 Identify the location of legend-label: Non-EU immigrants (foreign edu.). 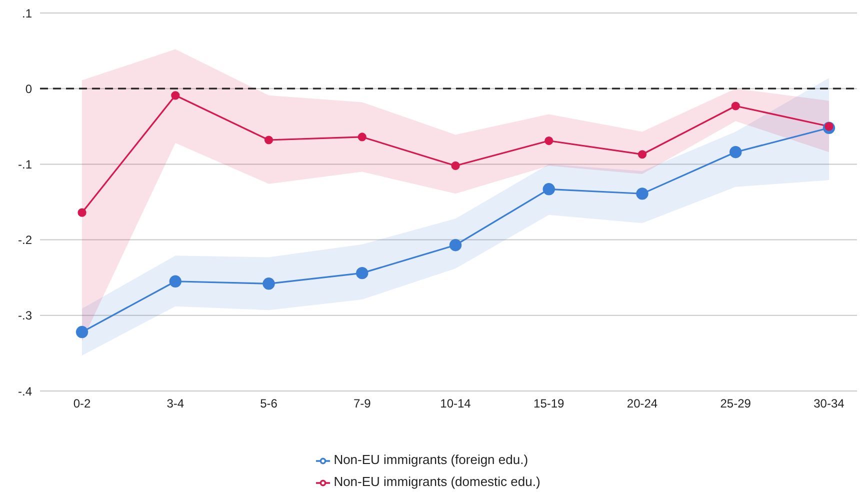
(431, 459).